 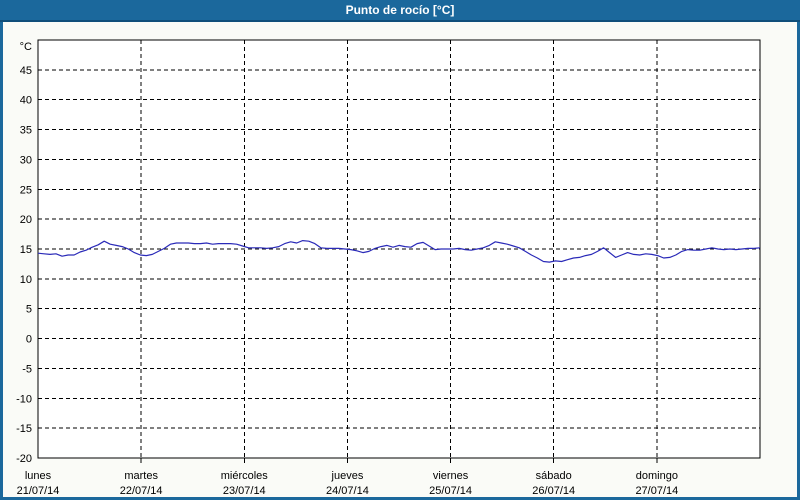 What do you see at coordinates (399, 251) in the screenshot?
I see `series-line` at bounding box center [399, 251].